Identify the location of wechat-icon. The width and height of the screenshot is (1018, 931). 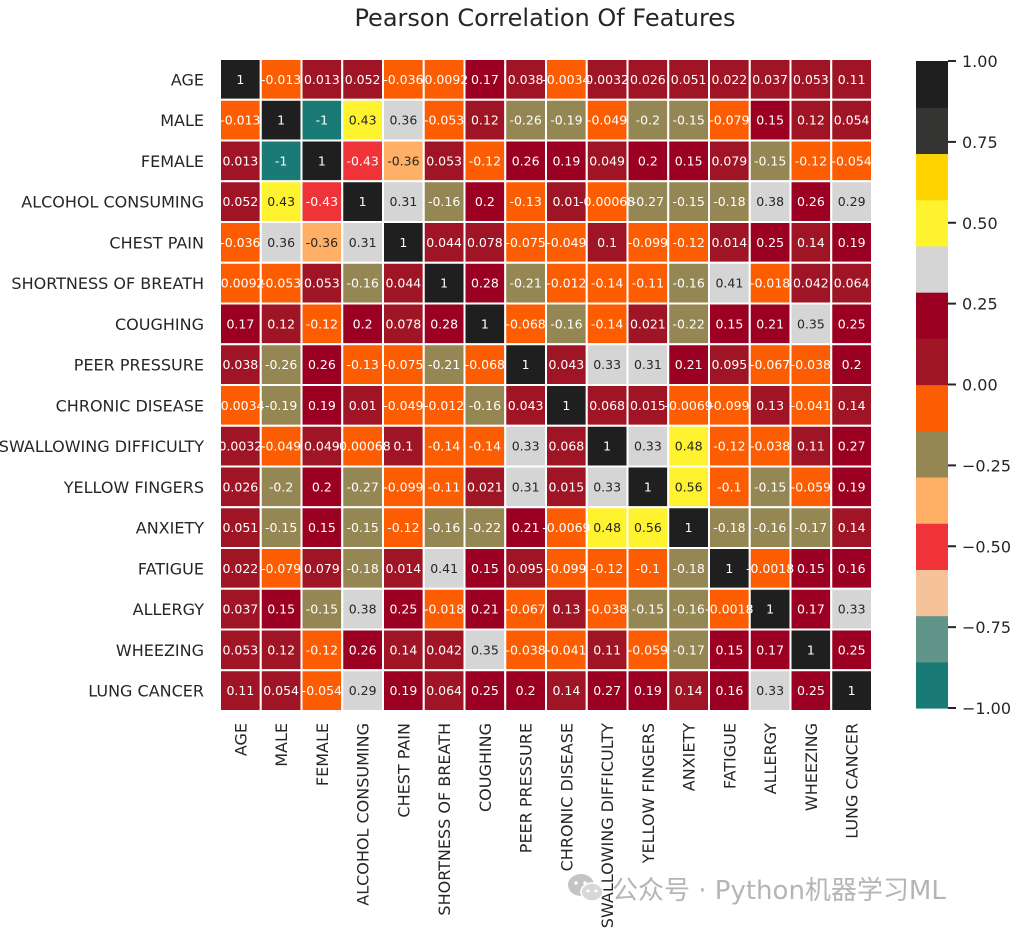
(586, 888).